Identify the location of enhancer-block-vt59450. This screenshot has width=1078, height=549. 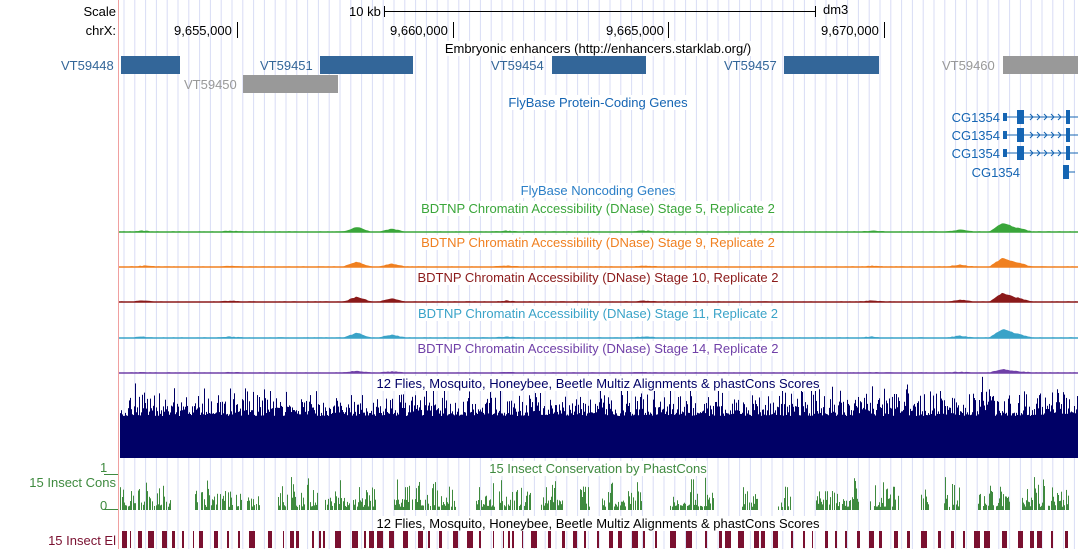
(290, 84).